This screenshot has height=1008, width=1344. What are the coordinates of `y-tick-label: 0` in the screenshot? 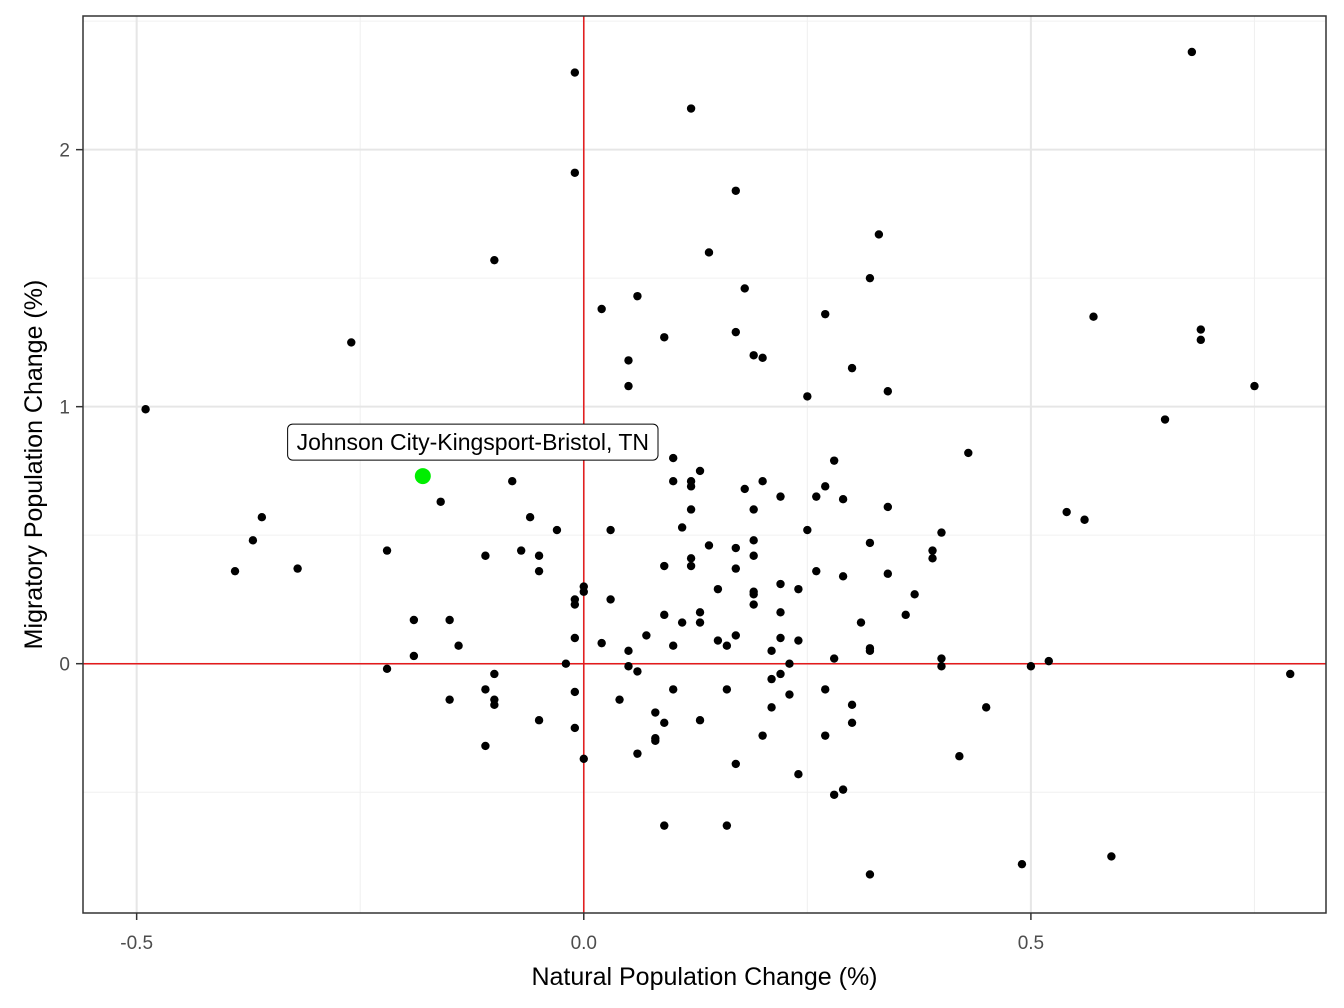 It's located at (64, 665).